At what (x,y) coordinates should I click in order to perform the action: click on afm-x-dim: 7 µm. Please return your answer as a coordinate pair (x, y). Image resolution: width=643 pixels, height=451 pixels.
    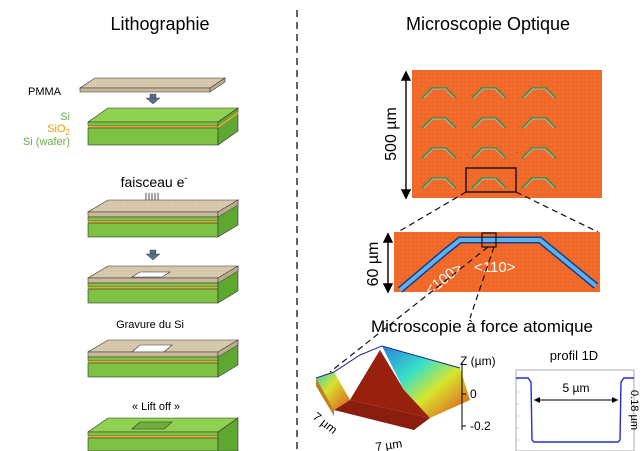
    Looking at the image, I should click on (325, 423).